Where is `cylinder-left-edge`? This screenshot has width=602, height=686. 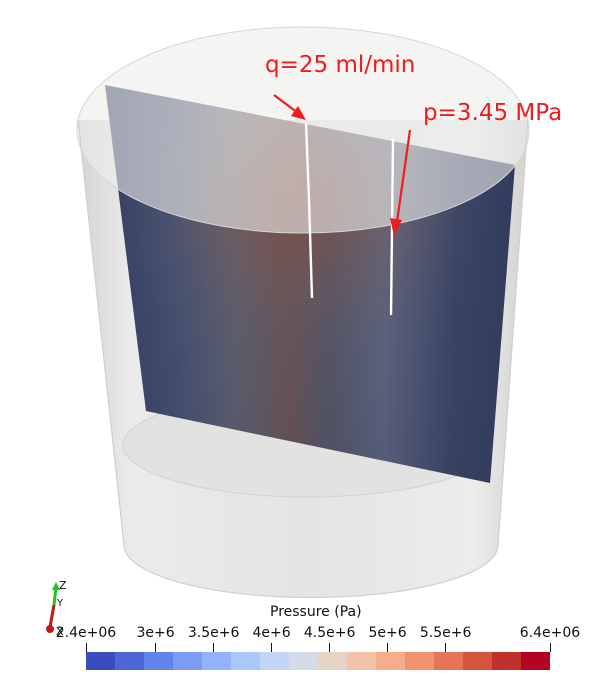
cylinder-left-edge is located at coordinates (101, 332).